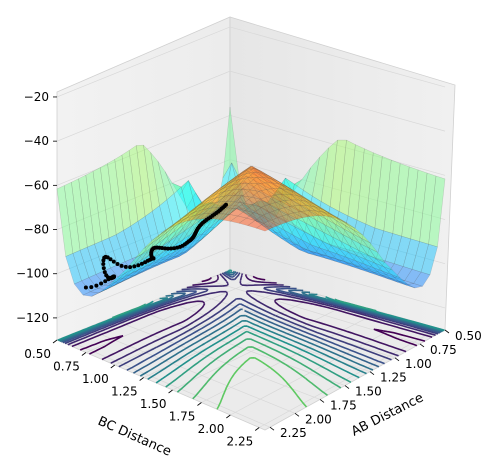 Image resolution: width=481 pixels, height=467 pixels. Describe the element at coordinates (251, 239) in the screenshot. I see `wall-grid-line` at that location.